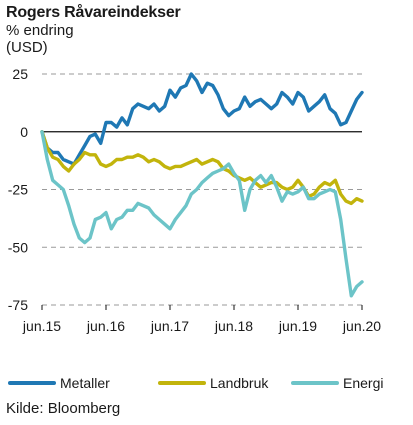 Image resolution: width=413 pixels, height=425 pixels. I want to click on source-note: Kilde: Bloomberg, so click(63, 408).